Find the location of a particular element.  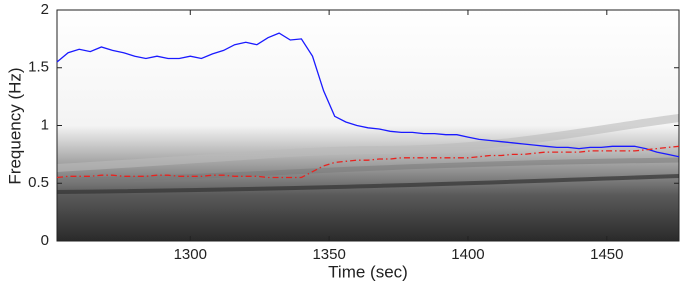

x-tick-label: 1450 is located at coordinates (606, 254).